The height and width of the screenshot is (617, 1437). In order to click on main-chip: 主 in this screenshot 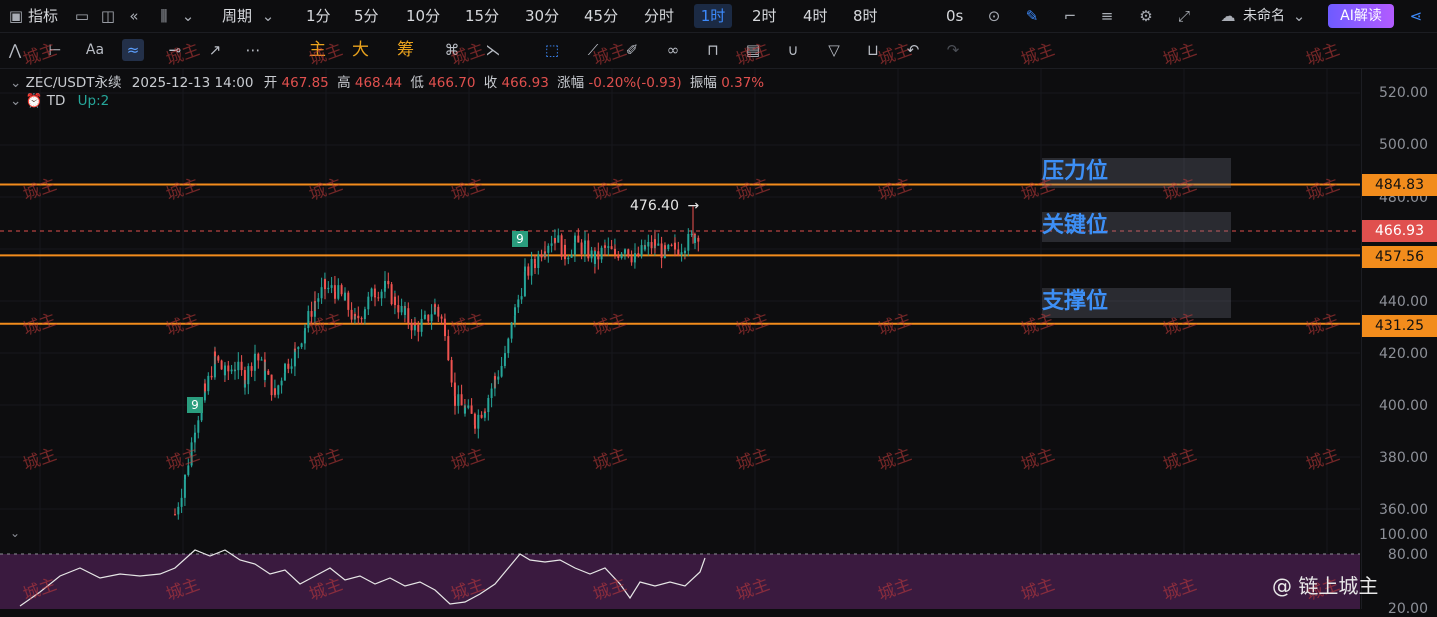, I will do `click(317, 50)`.